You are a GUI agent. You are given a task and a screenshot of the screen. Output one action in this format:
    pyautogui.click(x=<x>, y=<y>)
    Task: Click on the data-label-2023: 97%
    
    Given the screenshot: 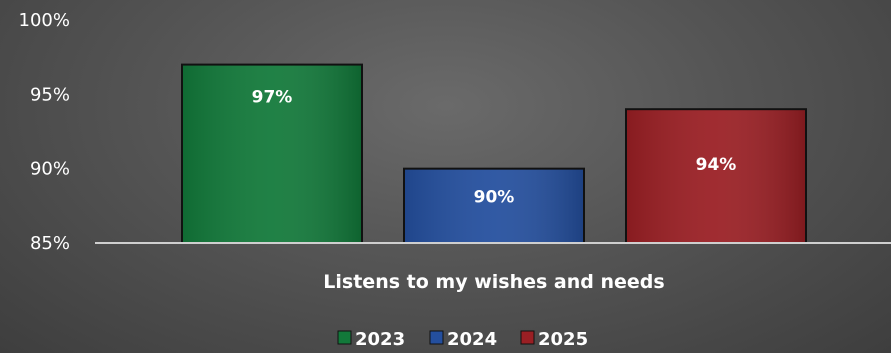 What is the action you would take?
    pyautogui.click(x=272, y=98)
    